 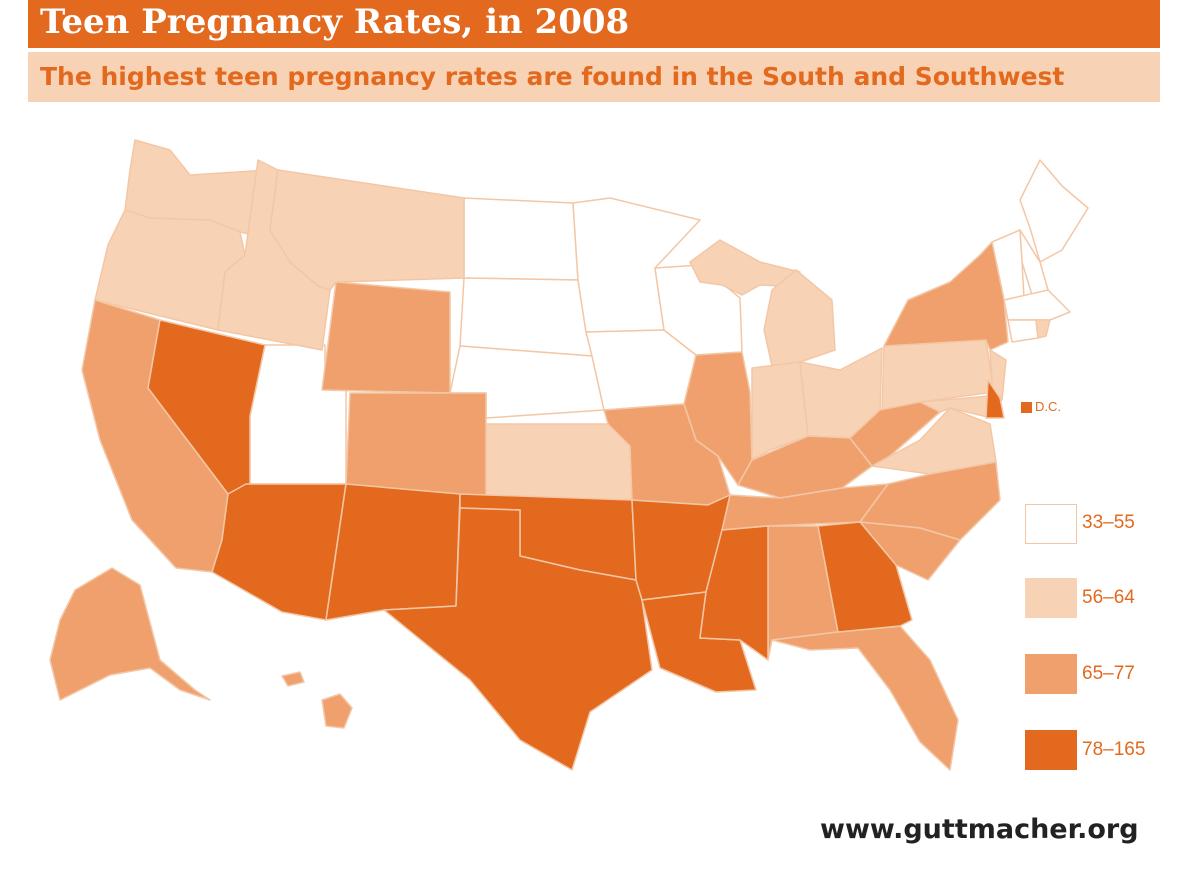 What do you see at coordinates (559, 462) in the screenshot?
I see `state-kansas` at bounding box center [559, 462].